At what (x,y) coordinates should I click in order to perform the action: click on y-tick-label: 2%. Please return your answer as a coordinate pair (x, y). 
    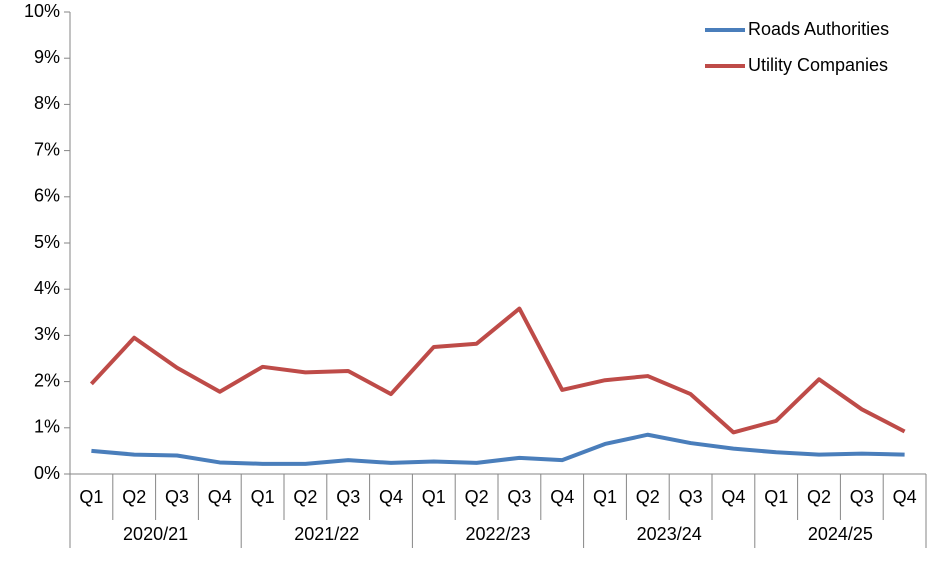
    Looking at the image, I should click on (47, 380).